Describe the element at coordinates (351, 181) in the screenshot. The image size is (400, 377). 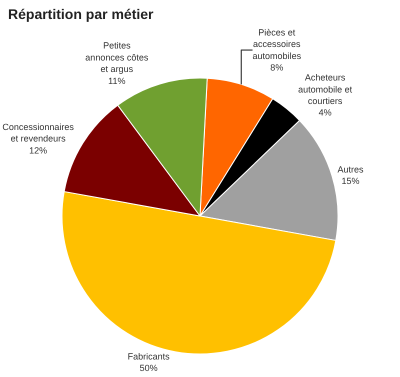
I see `data-label: 15%` at that location.